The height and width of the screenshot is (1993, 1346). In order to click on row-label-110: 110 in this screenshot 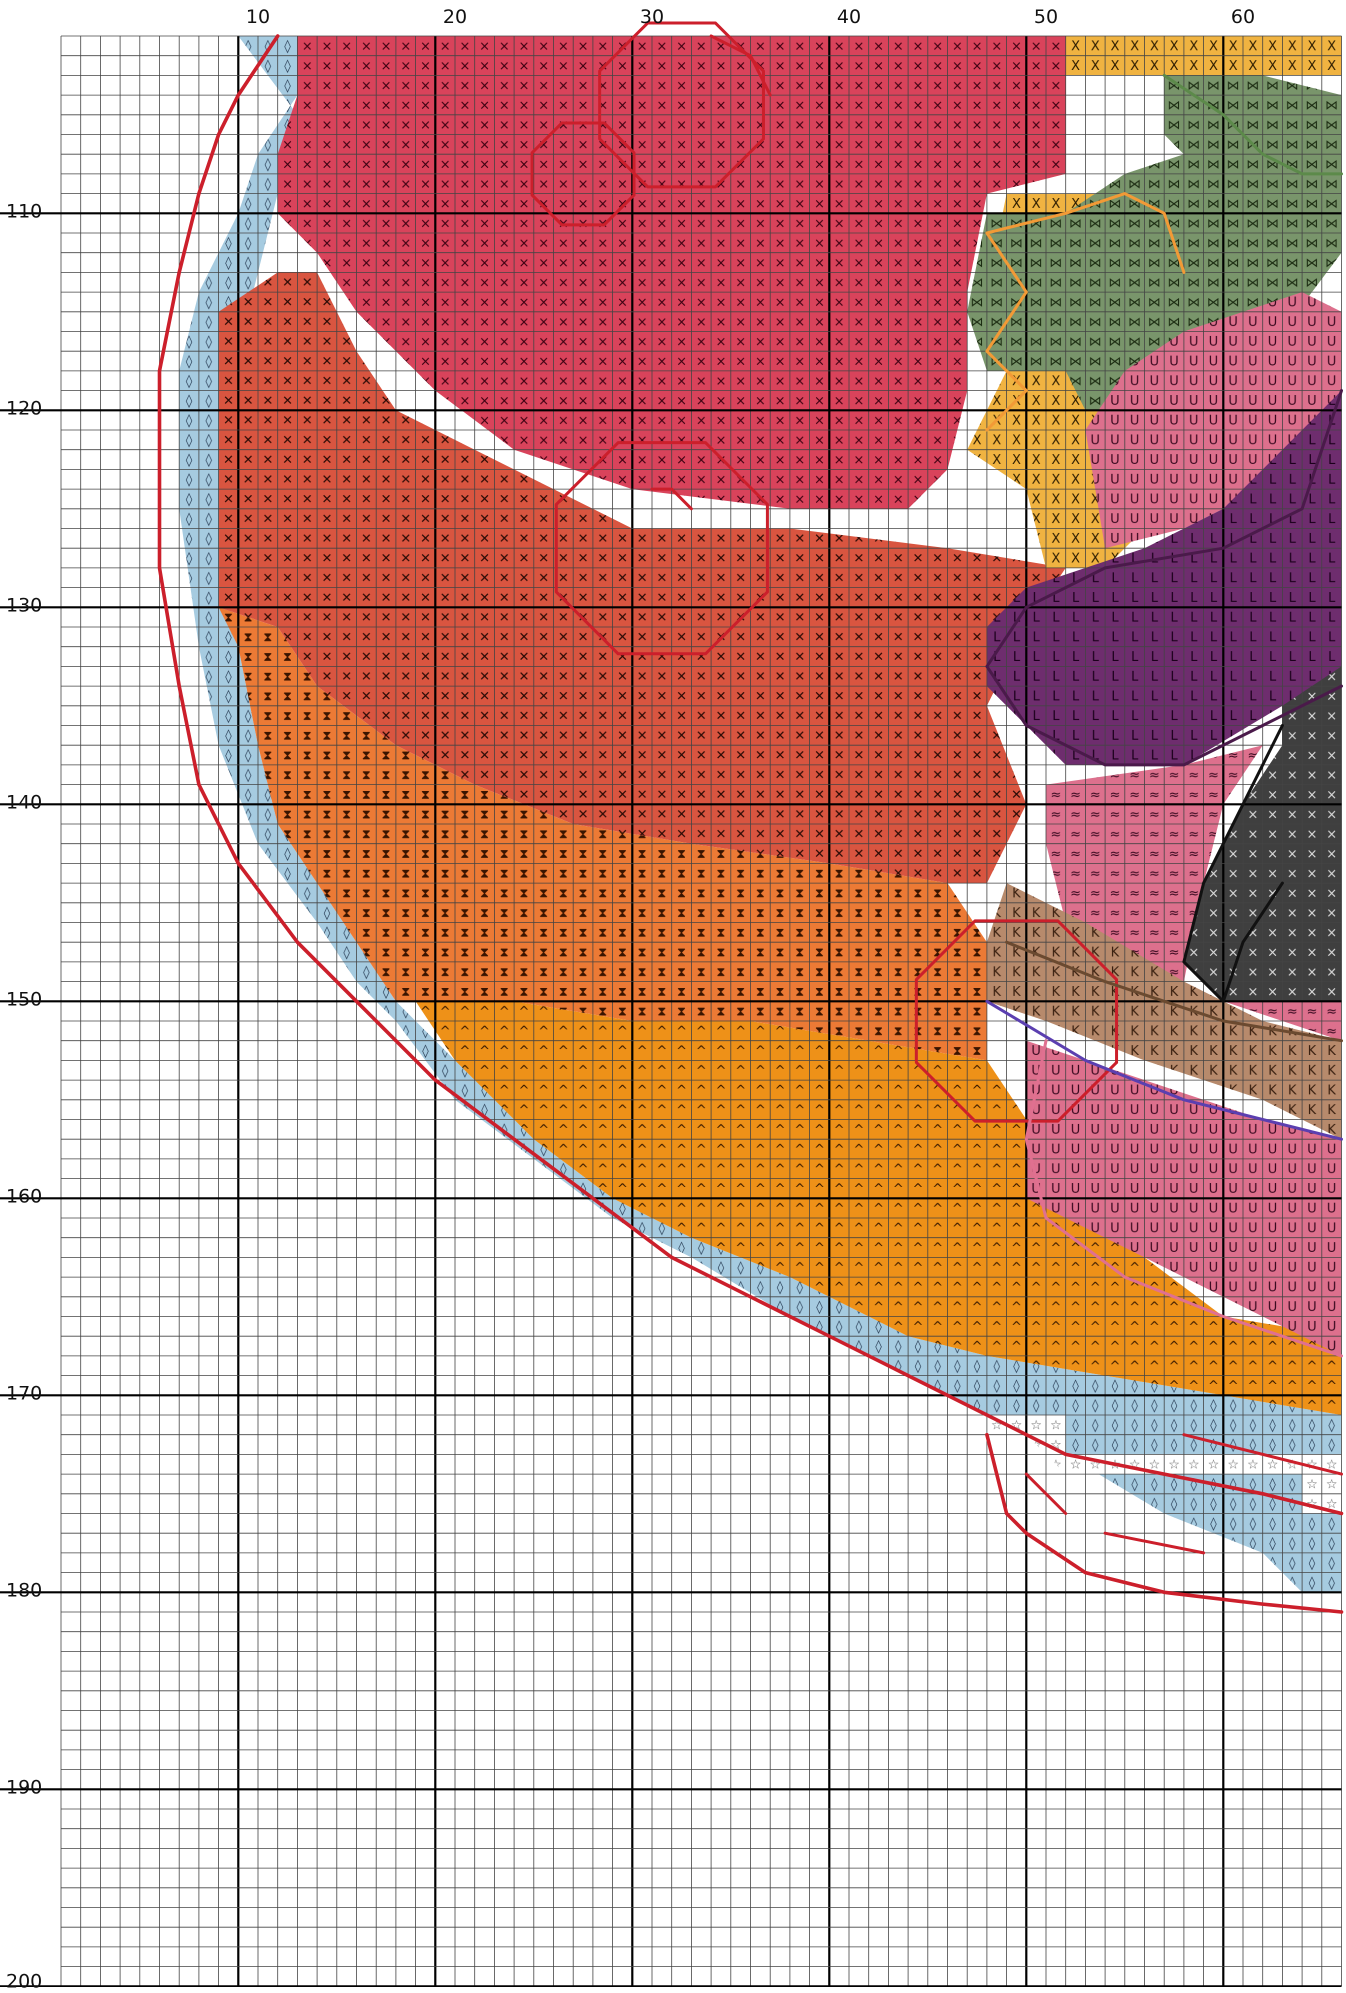, I will do `click(24, 211)`.